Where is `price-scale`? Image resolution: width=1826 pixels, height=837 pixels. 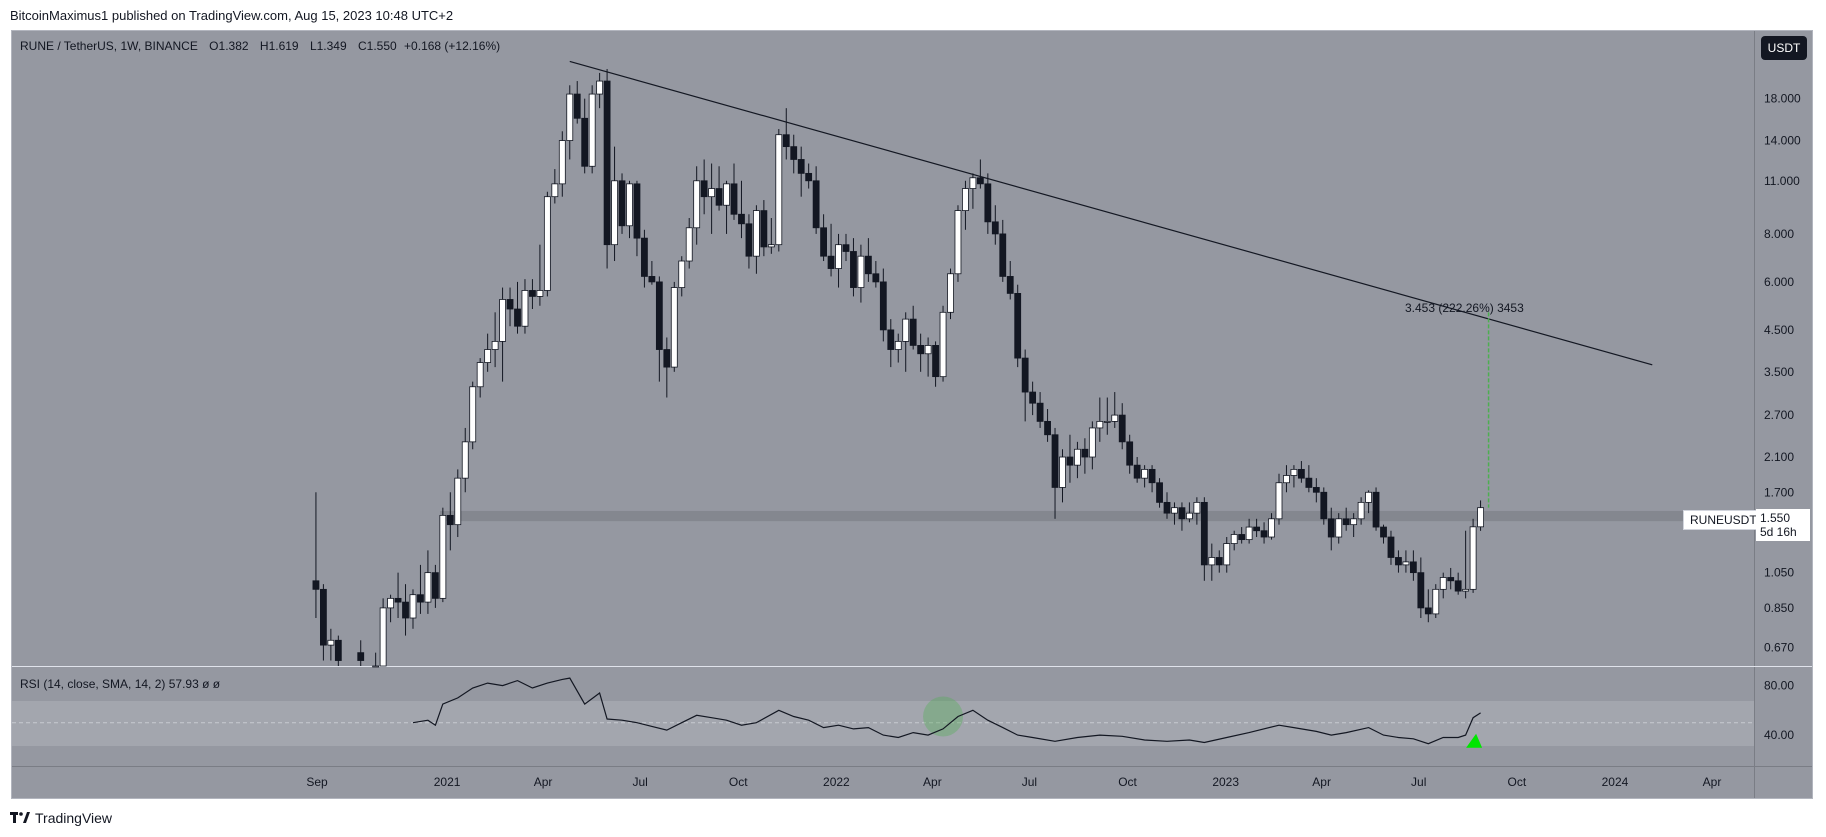 price-scale is located at coordinates (1783, 398).